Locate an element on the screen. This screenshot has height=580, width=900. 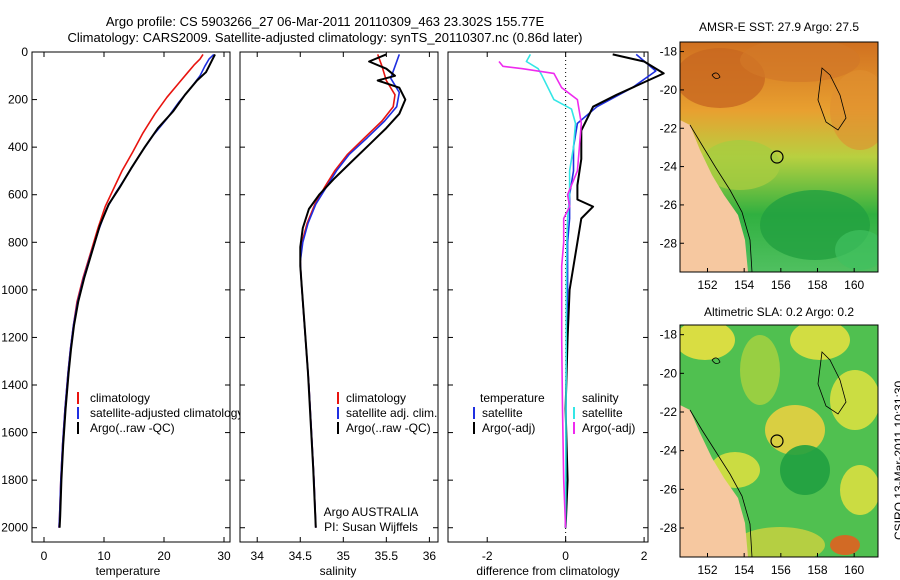
temperature-series-climatology is located at coordinates (131, 290).